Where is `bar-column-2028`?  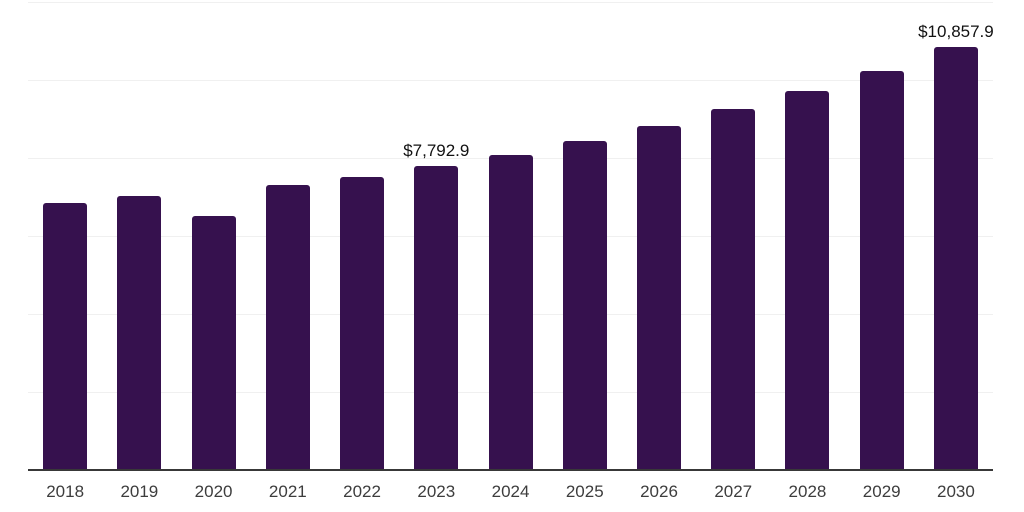 bar-column-2028 is located at coordinates (807, 236).